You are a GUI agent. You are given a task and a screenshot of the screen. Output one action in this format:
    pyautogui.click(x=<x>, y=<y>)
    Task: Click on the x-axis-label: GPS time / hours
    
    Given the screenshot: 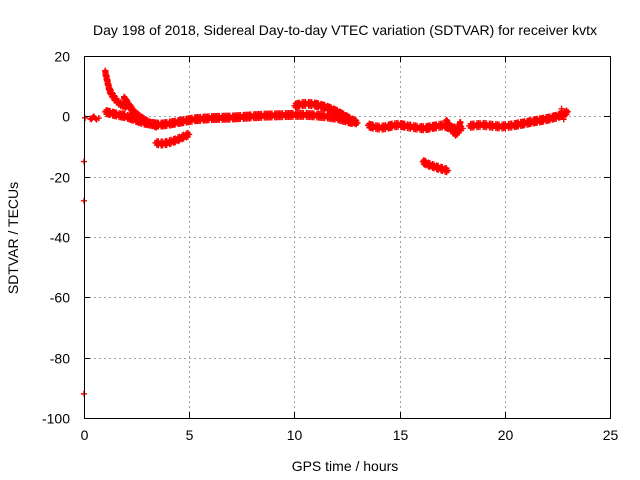 What is the action you would take?
    pyautogui.click(x=345, y=466)
    